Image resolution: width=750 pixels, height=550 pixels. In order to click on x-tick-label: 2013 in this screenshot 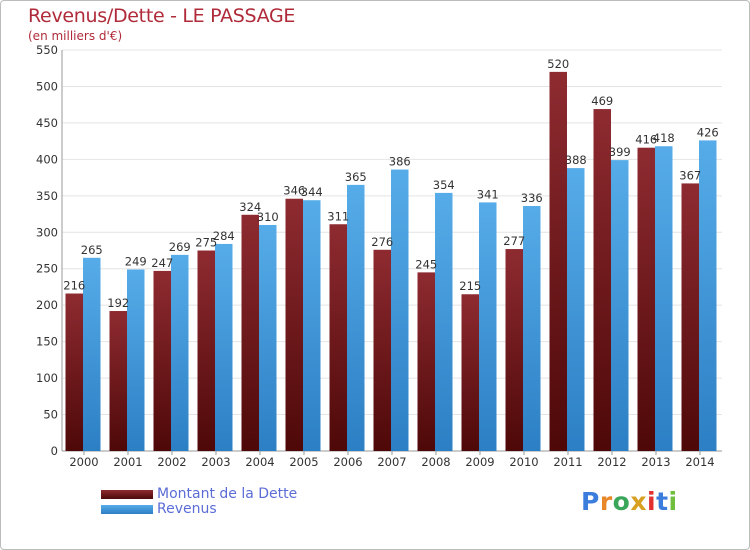, I will do `click(655, 462)`.